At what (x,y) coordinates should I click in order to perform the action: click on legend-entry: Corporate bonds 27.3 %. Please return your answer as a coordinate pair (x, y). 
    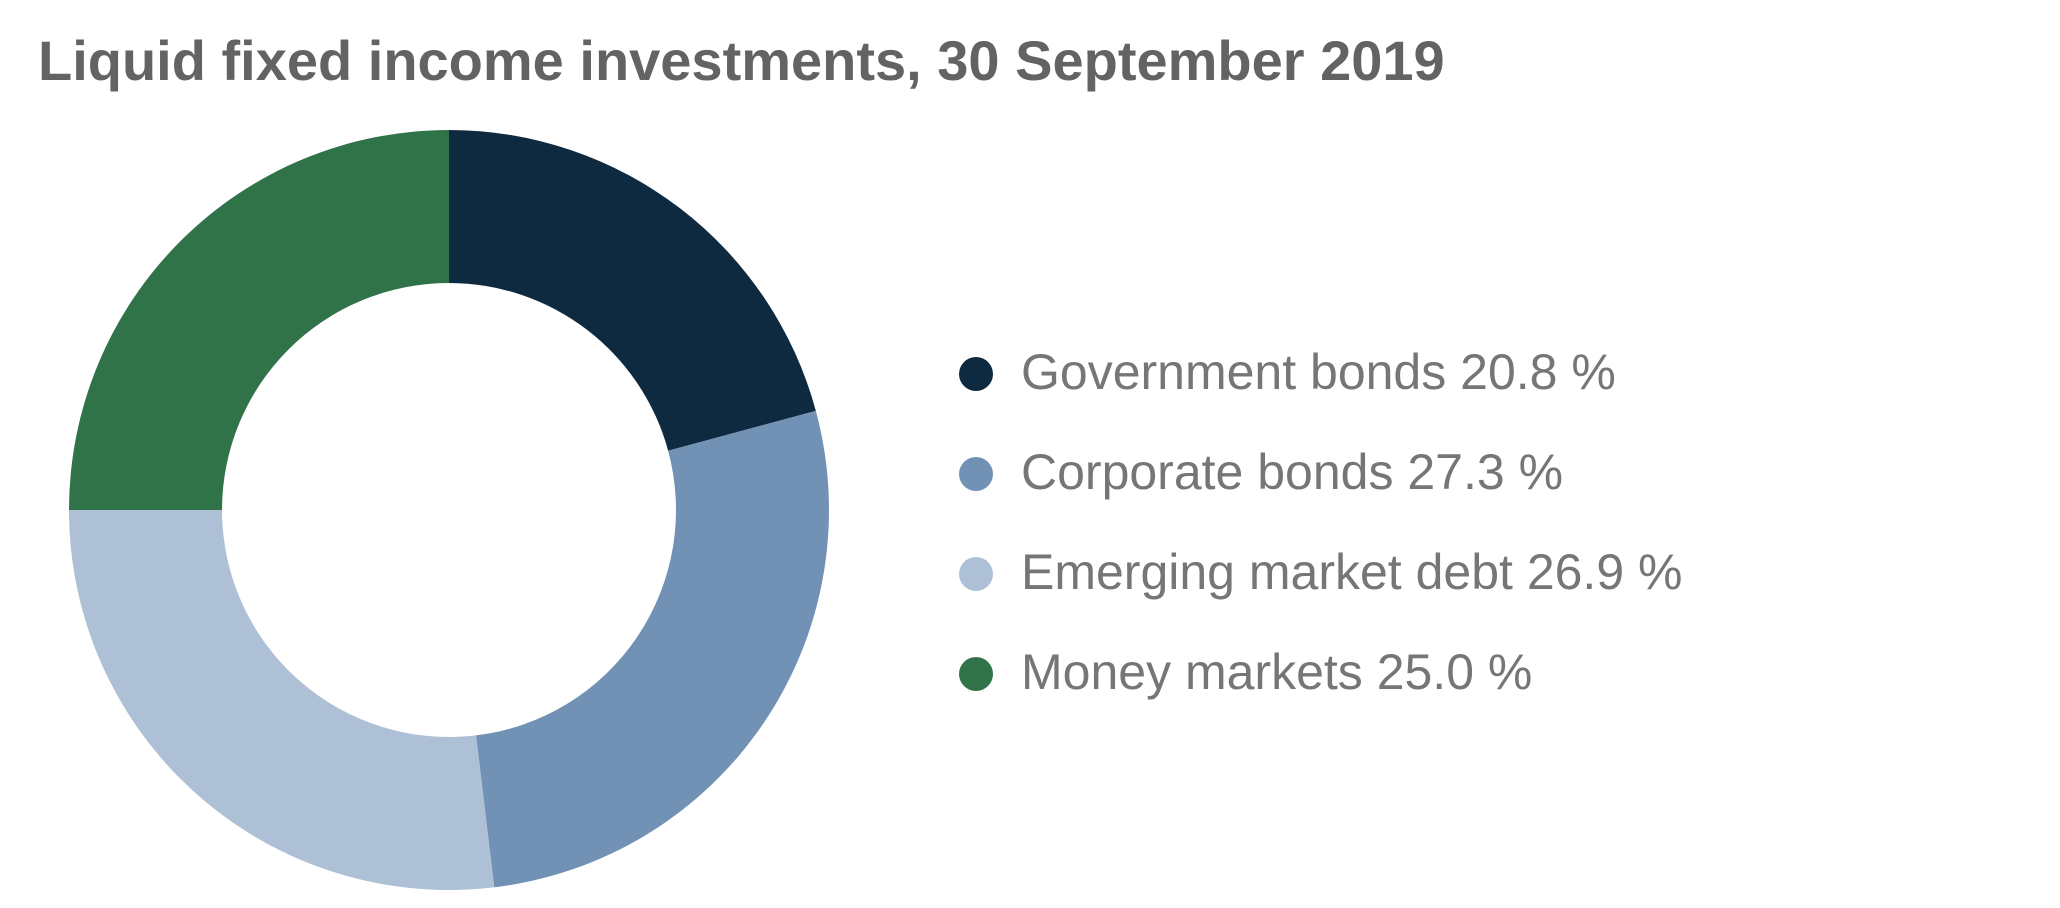
    Looking at the image, I should click on (1292, 472).